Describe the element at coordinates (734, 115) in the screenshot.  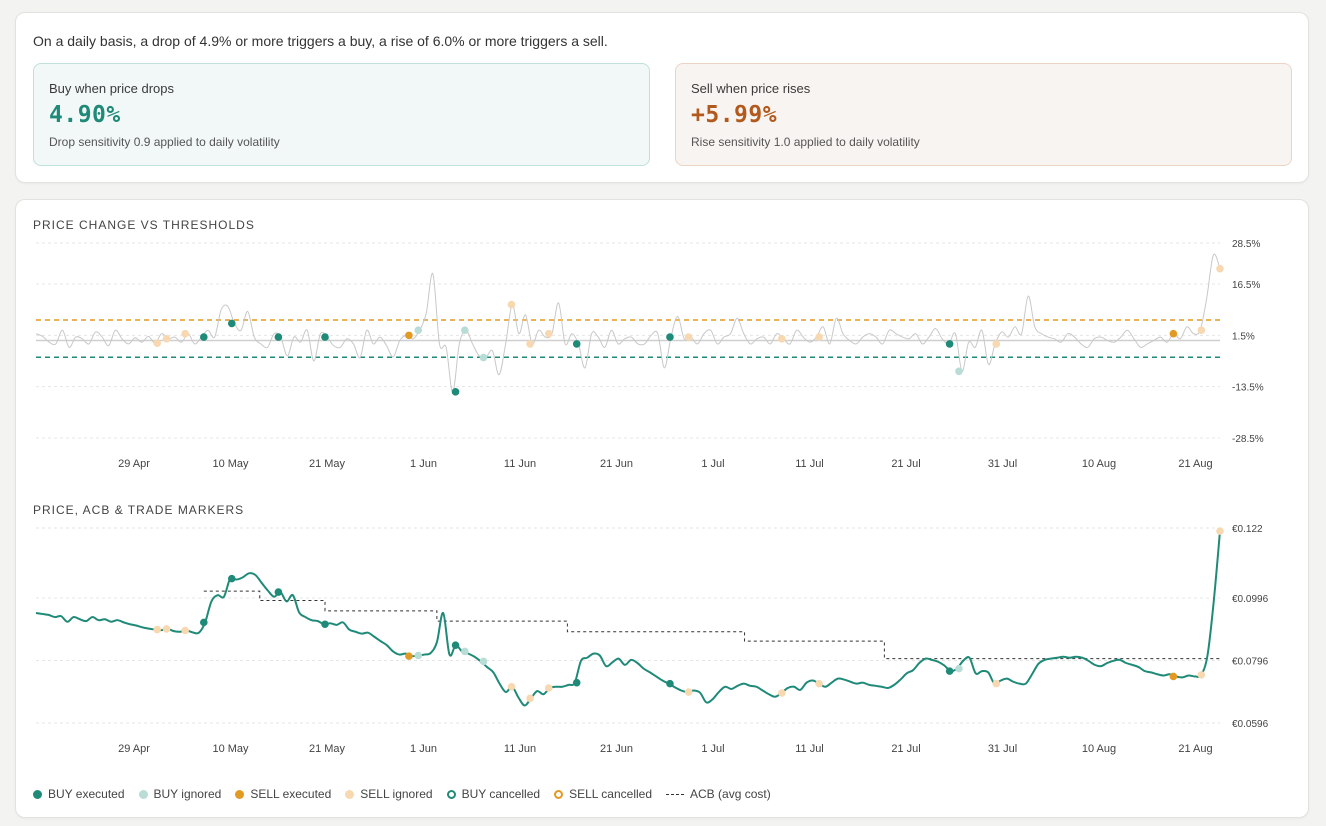
I see `sell-threshold-value: +5.99%` at that location.